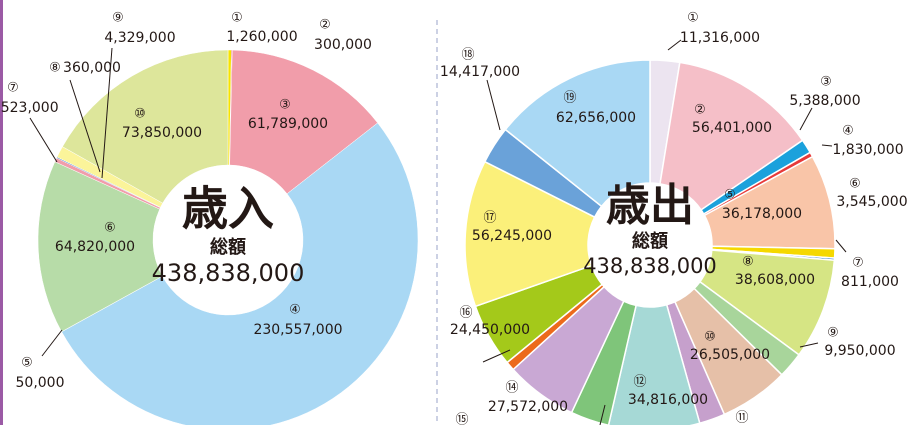 This screenshot has height=425, width=916. What do you see at coordinates (228, 209) in the screenshot?
I see `center-title: 歳入` at bounding box center [228, 209].